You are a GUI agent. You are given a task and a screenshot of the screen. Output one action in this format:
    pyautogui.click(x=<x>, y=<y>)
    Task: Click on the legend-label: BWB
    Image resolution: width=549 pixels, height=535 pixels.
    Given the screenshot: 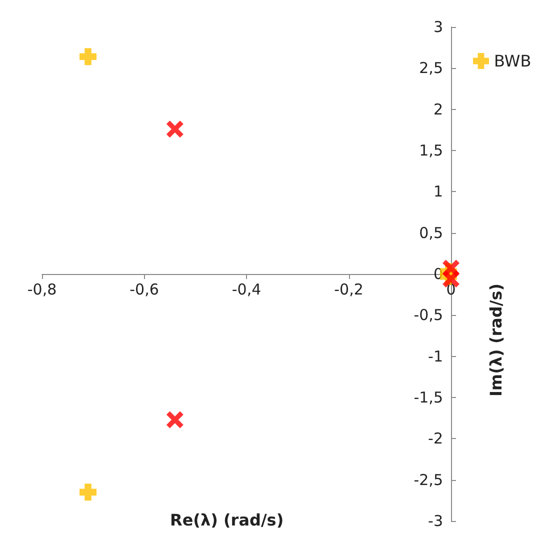 What is the action you would take?
    pyautogui.click(x=513, y=61)
    